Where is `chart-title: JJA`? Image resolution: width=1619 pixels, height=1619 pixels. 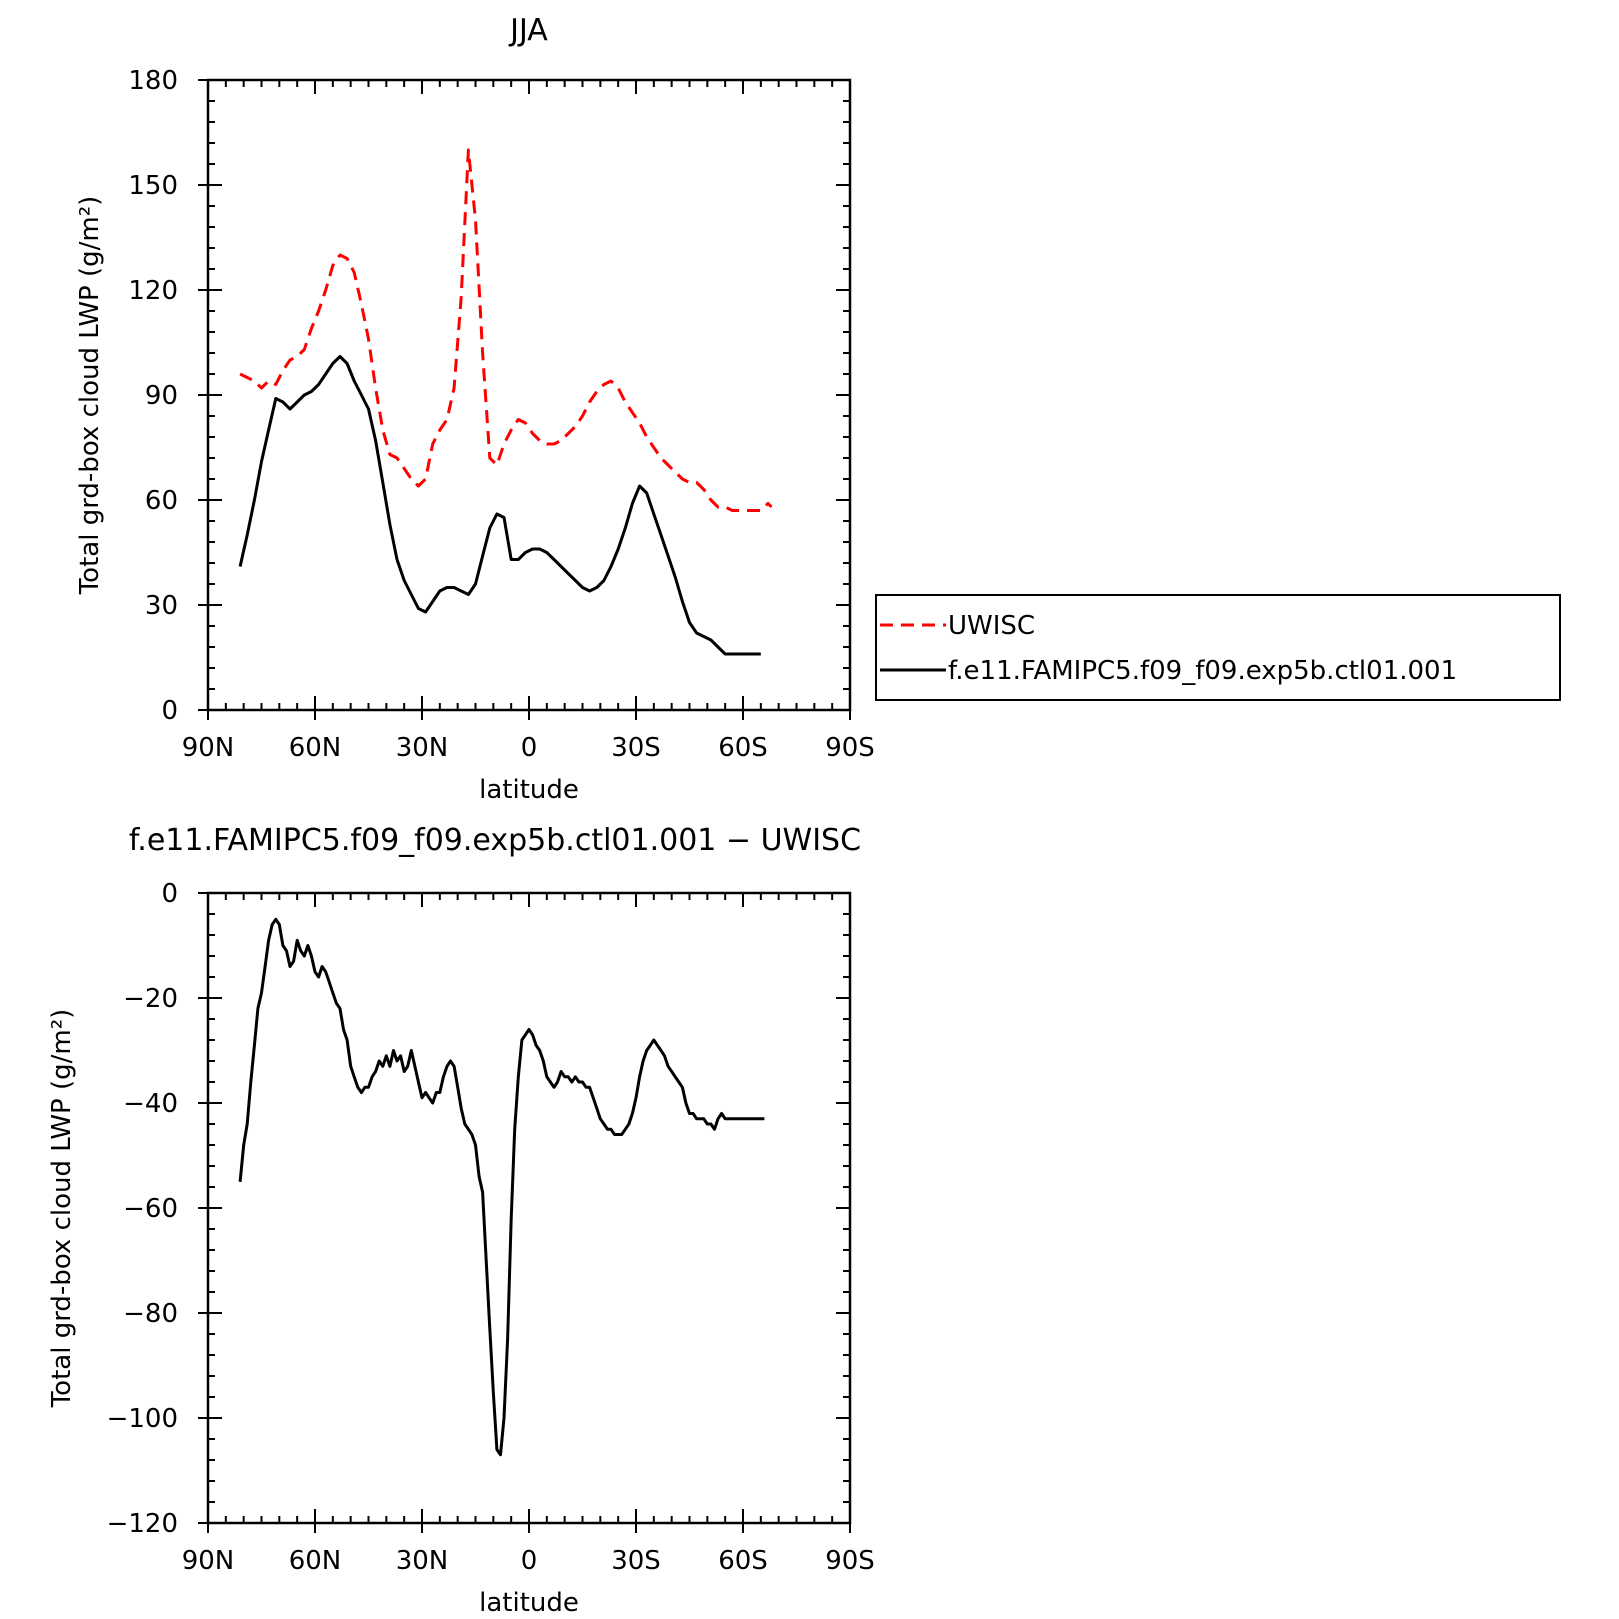 chart-title: JJA is located at coordinates (528, 30).